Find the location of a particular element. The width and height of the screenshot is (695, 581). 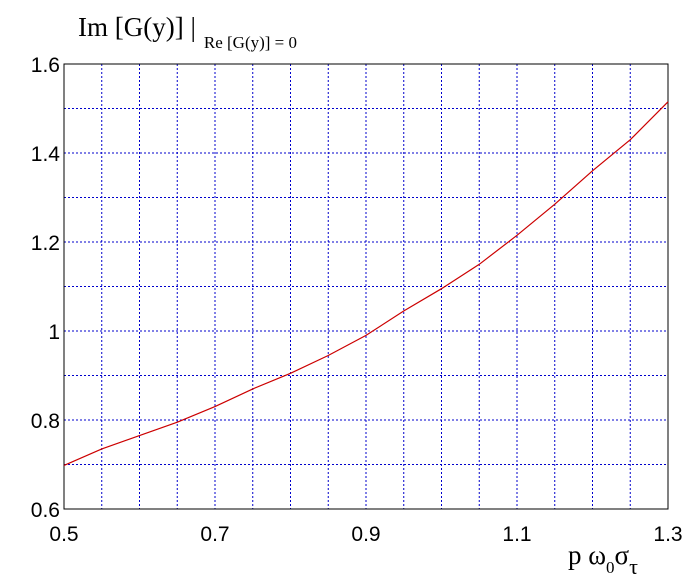

x-axis-label-sigma: σ is located at coordinates (622, 555).